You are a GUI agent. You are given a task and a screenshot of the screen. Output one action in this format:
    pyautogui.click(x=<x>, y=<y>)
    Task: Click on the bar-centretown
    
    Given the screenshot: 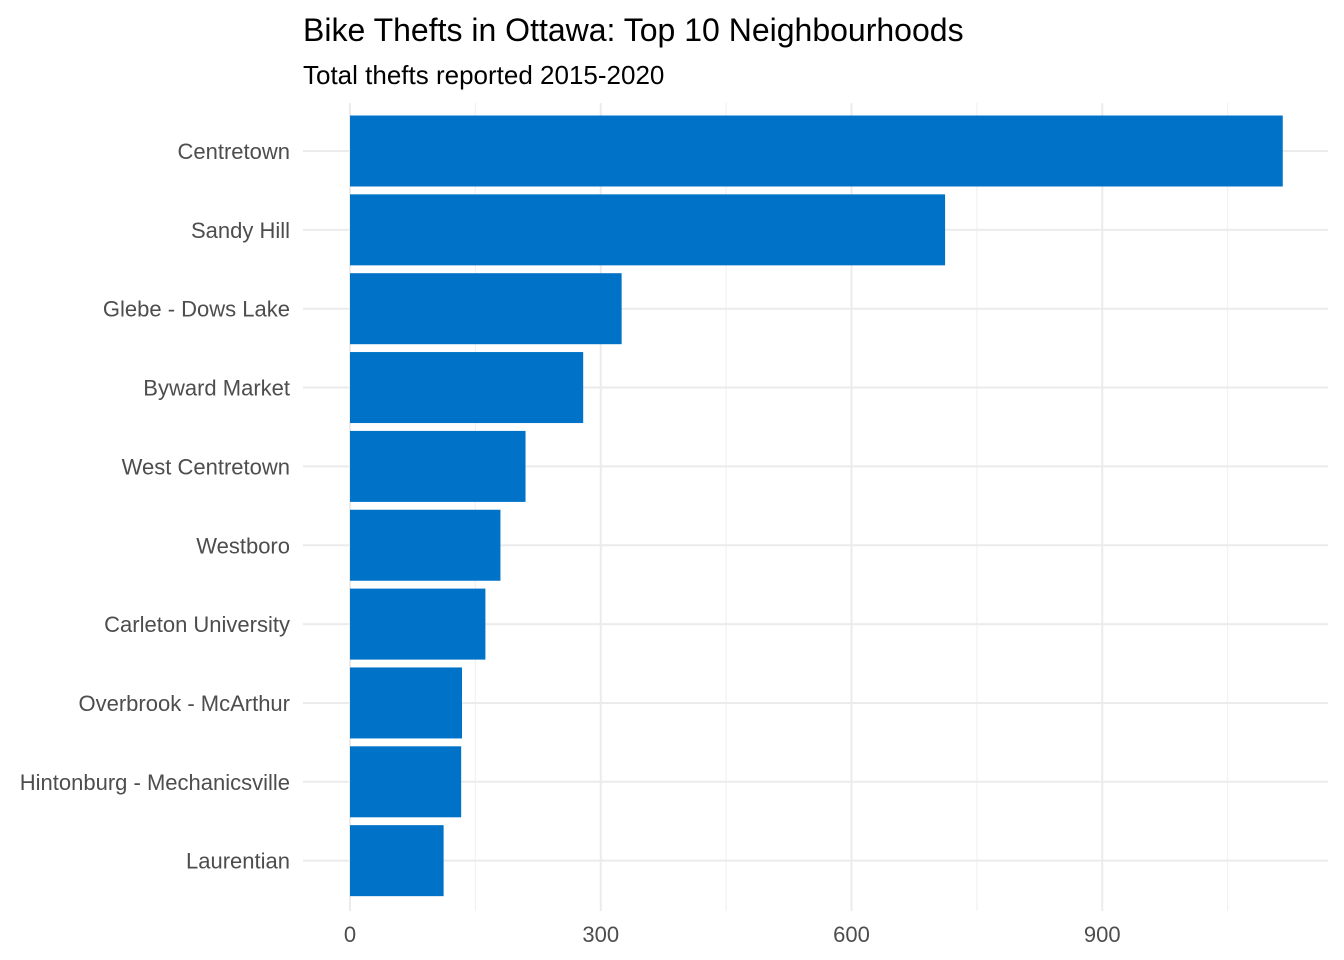 What is the action you would take?
    pyautogui.click(x=816, y=151)
    